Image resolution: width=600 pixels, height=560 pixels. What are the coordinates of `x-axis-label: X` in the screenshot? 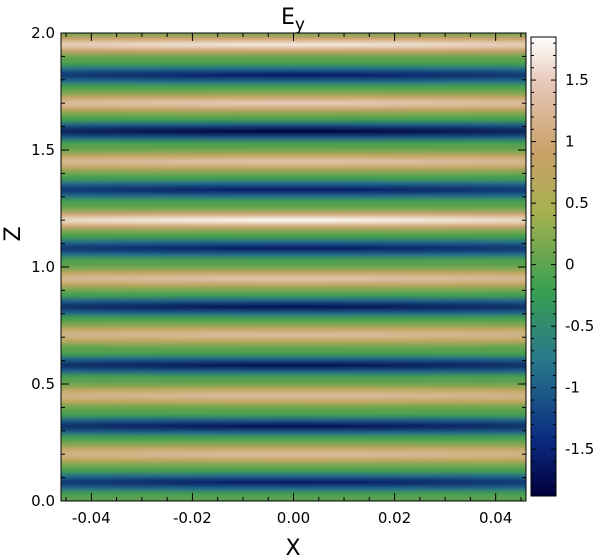 It's located at (292, 548).